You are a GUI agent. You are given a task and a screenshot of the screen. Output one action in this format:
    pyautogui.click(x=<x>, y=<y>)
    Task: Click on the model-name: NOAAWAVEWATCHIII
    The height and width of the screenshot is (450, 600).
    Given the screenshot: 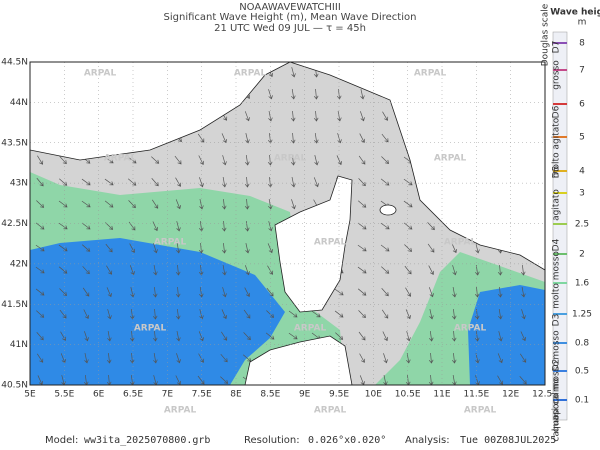 What is the action you would take?
    pyautogui.click(x=290, y=7)
    